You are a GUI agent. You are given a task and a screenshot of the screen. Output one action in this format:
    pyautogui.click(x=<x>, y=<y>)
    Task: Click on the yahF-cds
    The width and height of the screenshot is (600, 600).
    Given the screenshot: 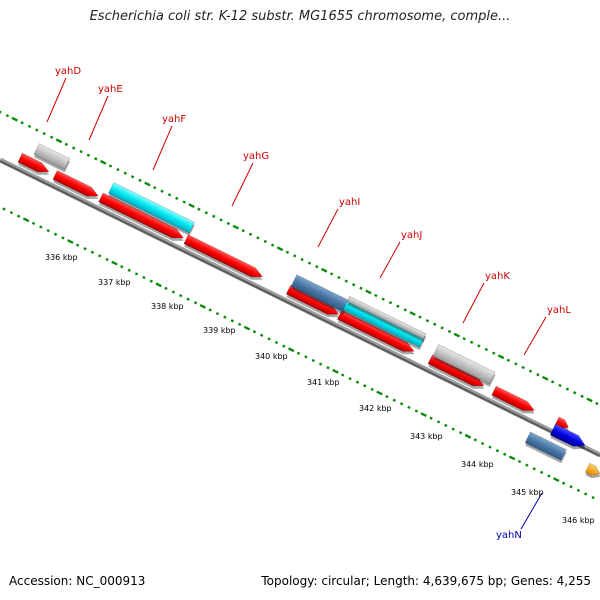 What is the action you would take?
    pyautogui.click(x=142, y=218)
    